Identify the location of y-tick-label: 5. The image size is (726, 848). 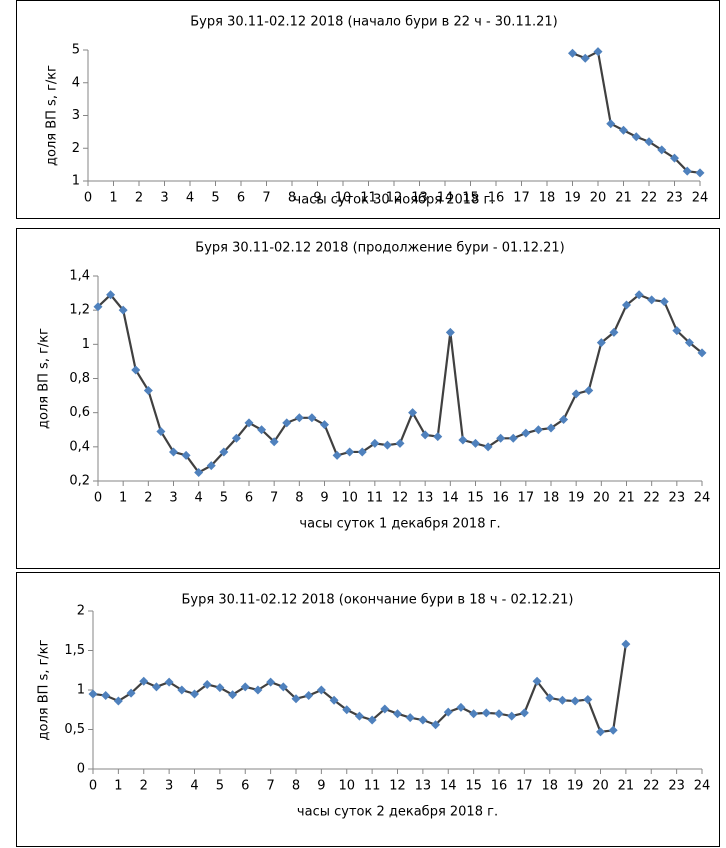
(76, 50).